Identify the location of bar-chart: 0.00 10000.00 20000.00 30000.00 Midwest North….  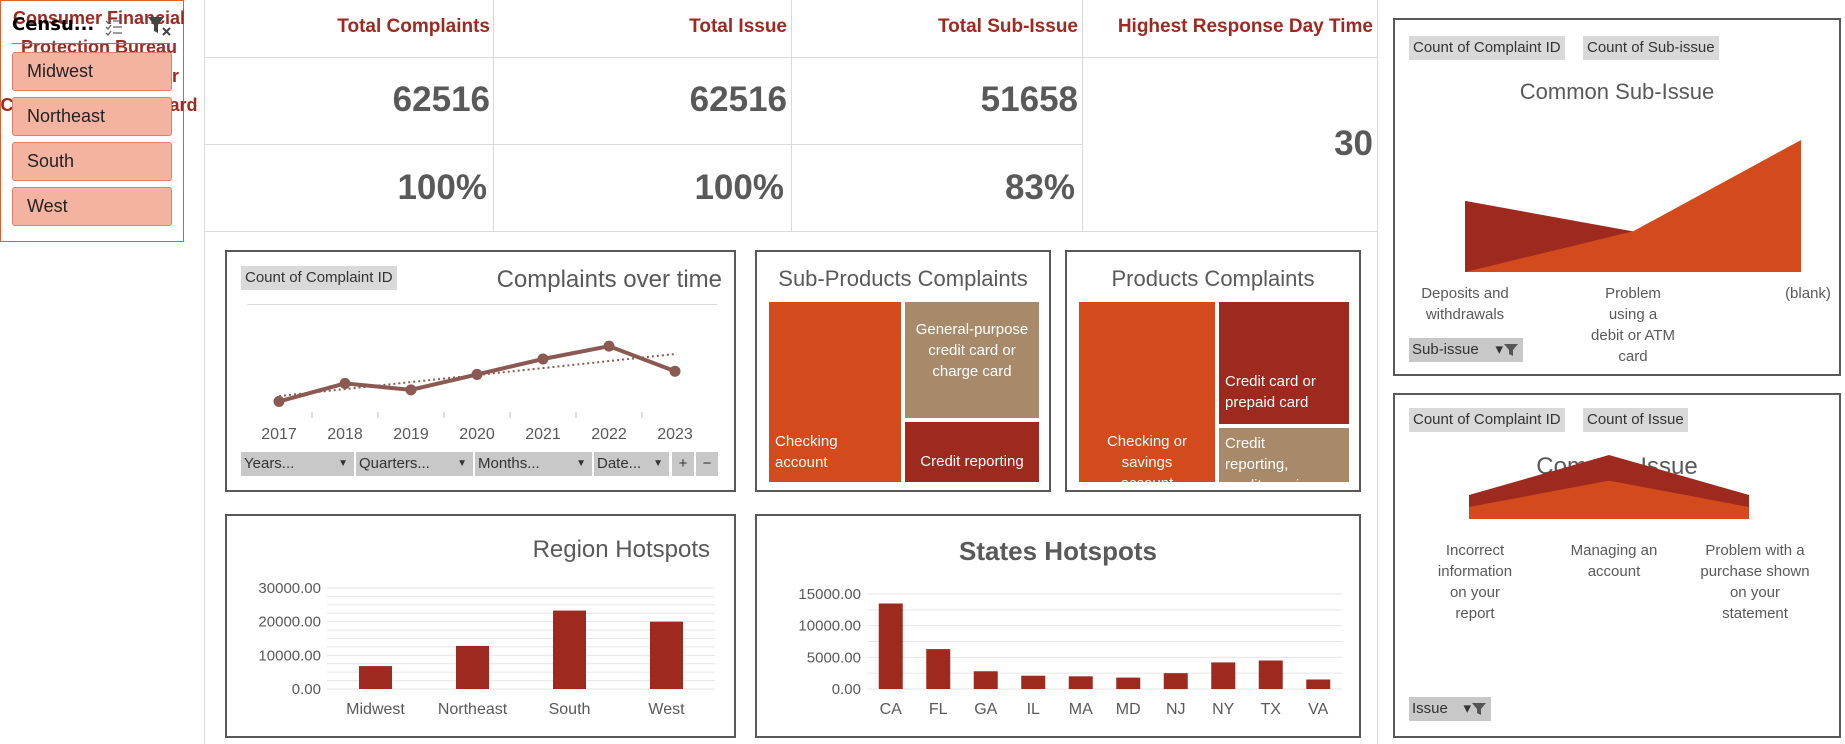
(486, 649).